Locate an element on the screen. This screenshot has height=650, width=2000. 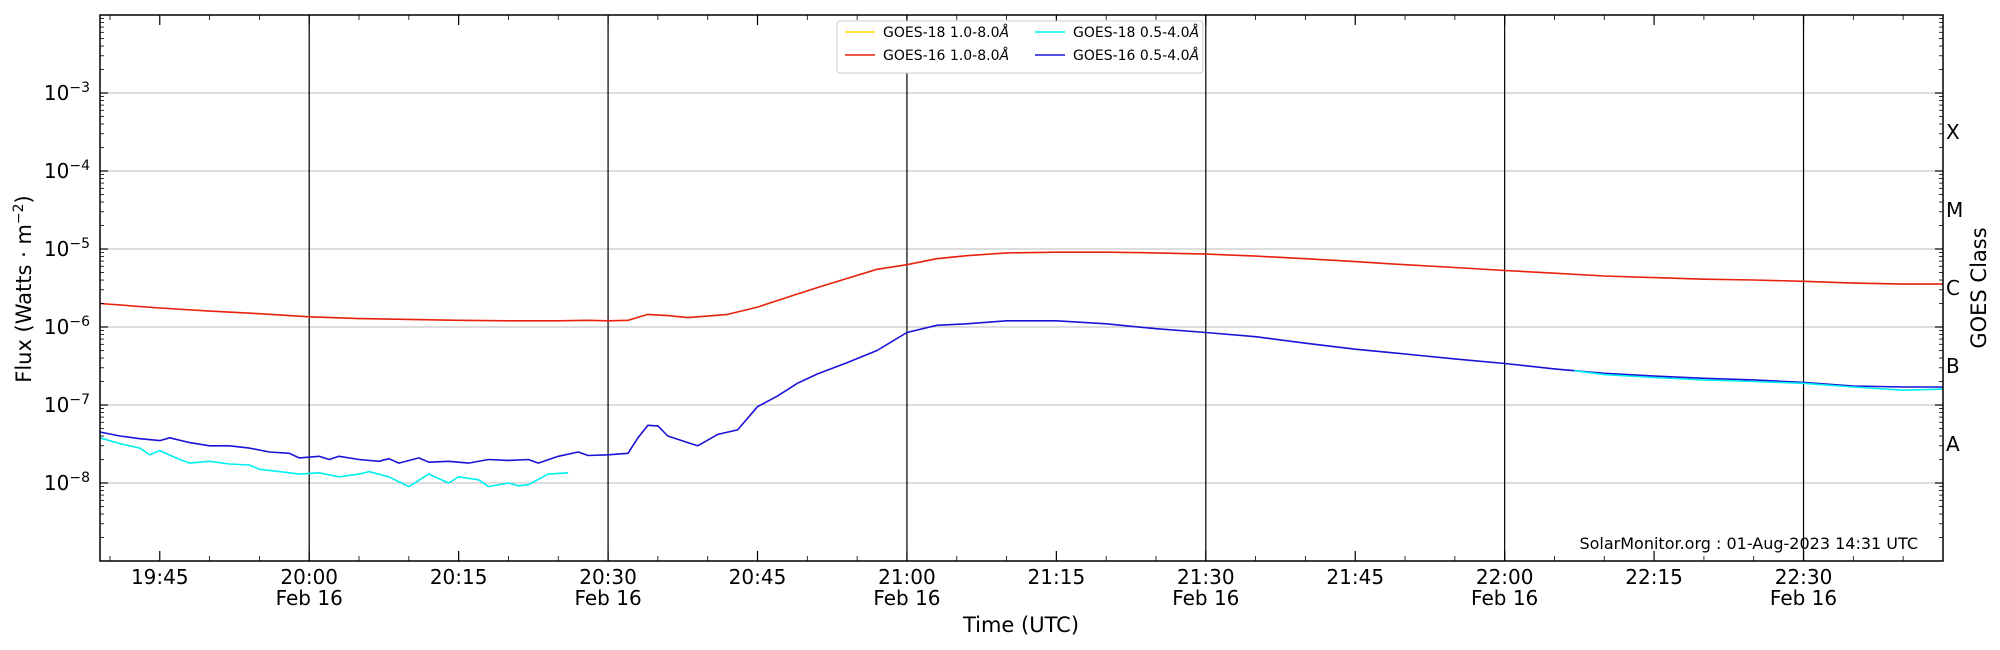
legend-label: GOES-16 0.5-4.0Å is located at coordinates (1136, 55).